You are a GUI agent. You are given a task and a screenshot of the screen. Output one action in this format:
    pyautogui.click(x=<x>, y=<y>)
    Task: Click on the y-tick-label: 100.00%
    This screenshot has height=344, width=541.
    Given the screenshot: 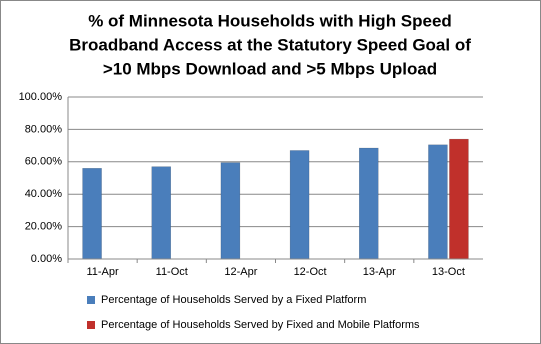 What is the action you would take?
    pyautogui.click(x=41, y=97)
    